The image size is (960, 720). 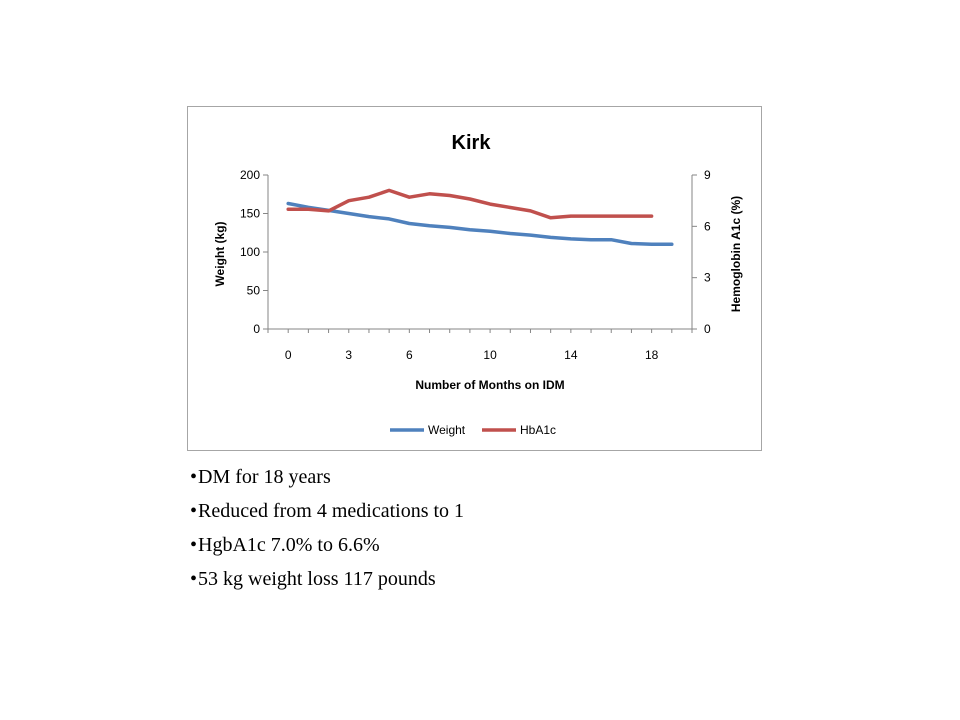 I want to click on axes, so click(x=480, y=252).